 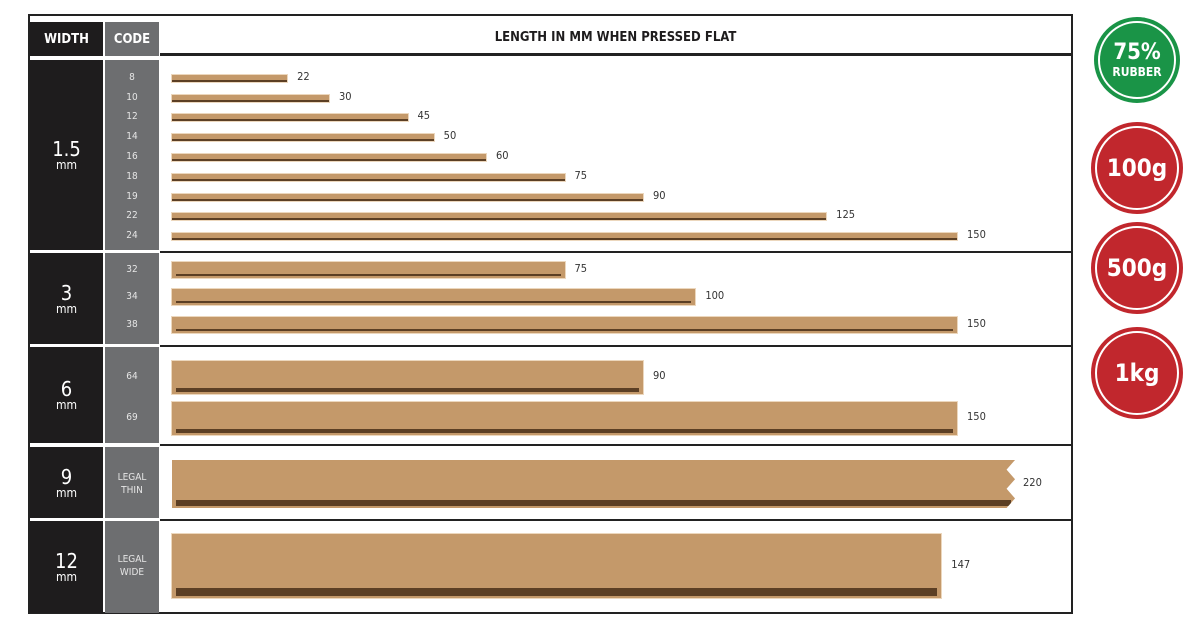 I want to click on width-cell: 12 mm, so click(x=66, y=567).